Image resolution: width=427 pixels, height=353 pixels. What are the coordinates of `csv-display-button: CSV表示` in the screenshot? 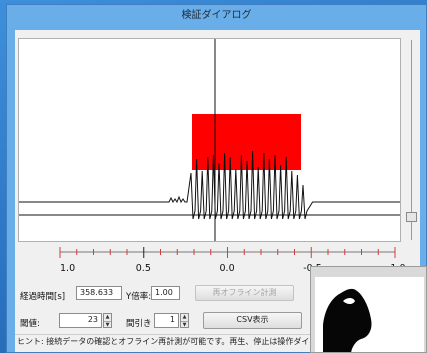 It's located at (252, 320).